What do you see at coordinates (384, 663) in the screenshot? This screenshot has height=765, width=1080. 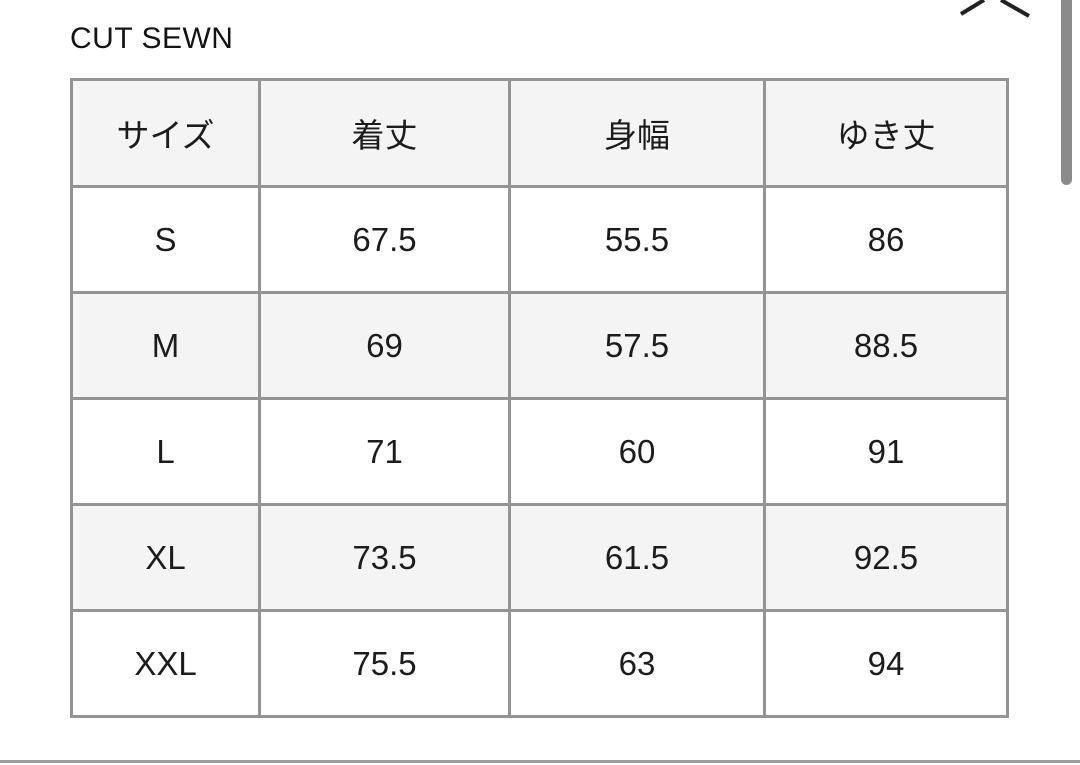 I see `measurement-cell: 75.5` at bounding box center [384, 663].